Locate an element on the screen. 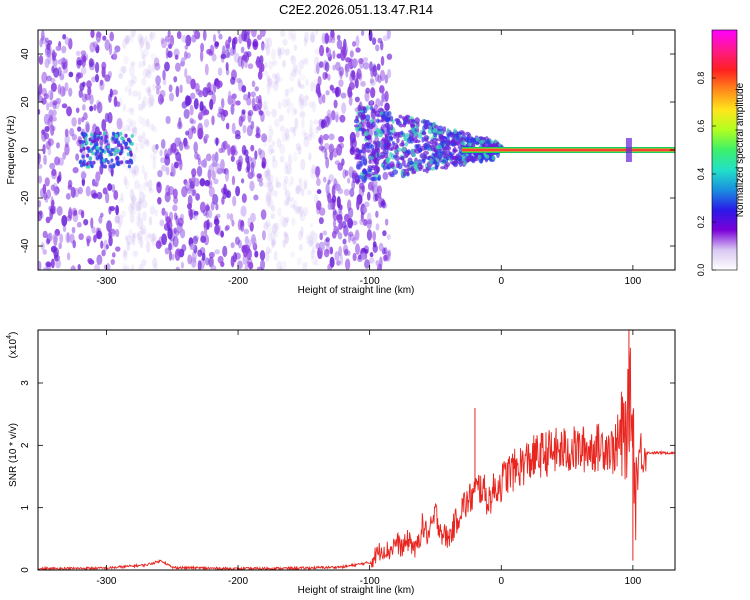 The image size is (750, 600). y-tick-label: 0 is located at coordinates (25, 150).